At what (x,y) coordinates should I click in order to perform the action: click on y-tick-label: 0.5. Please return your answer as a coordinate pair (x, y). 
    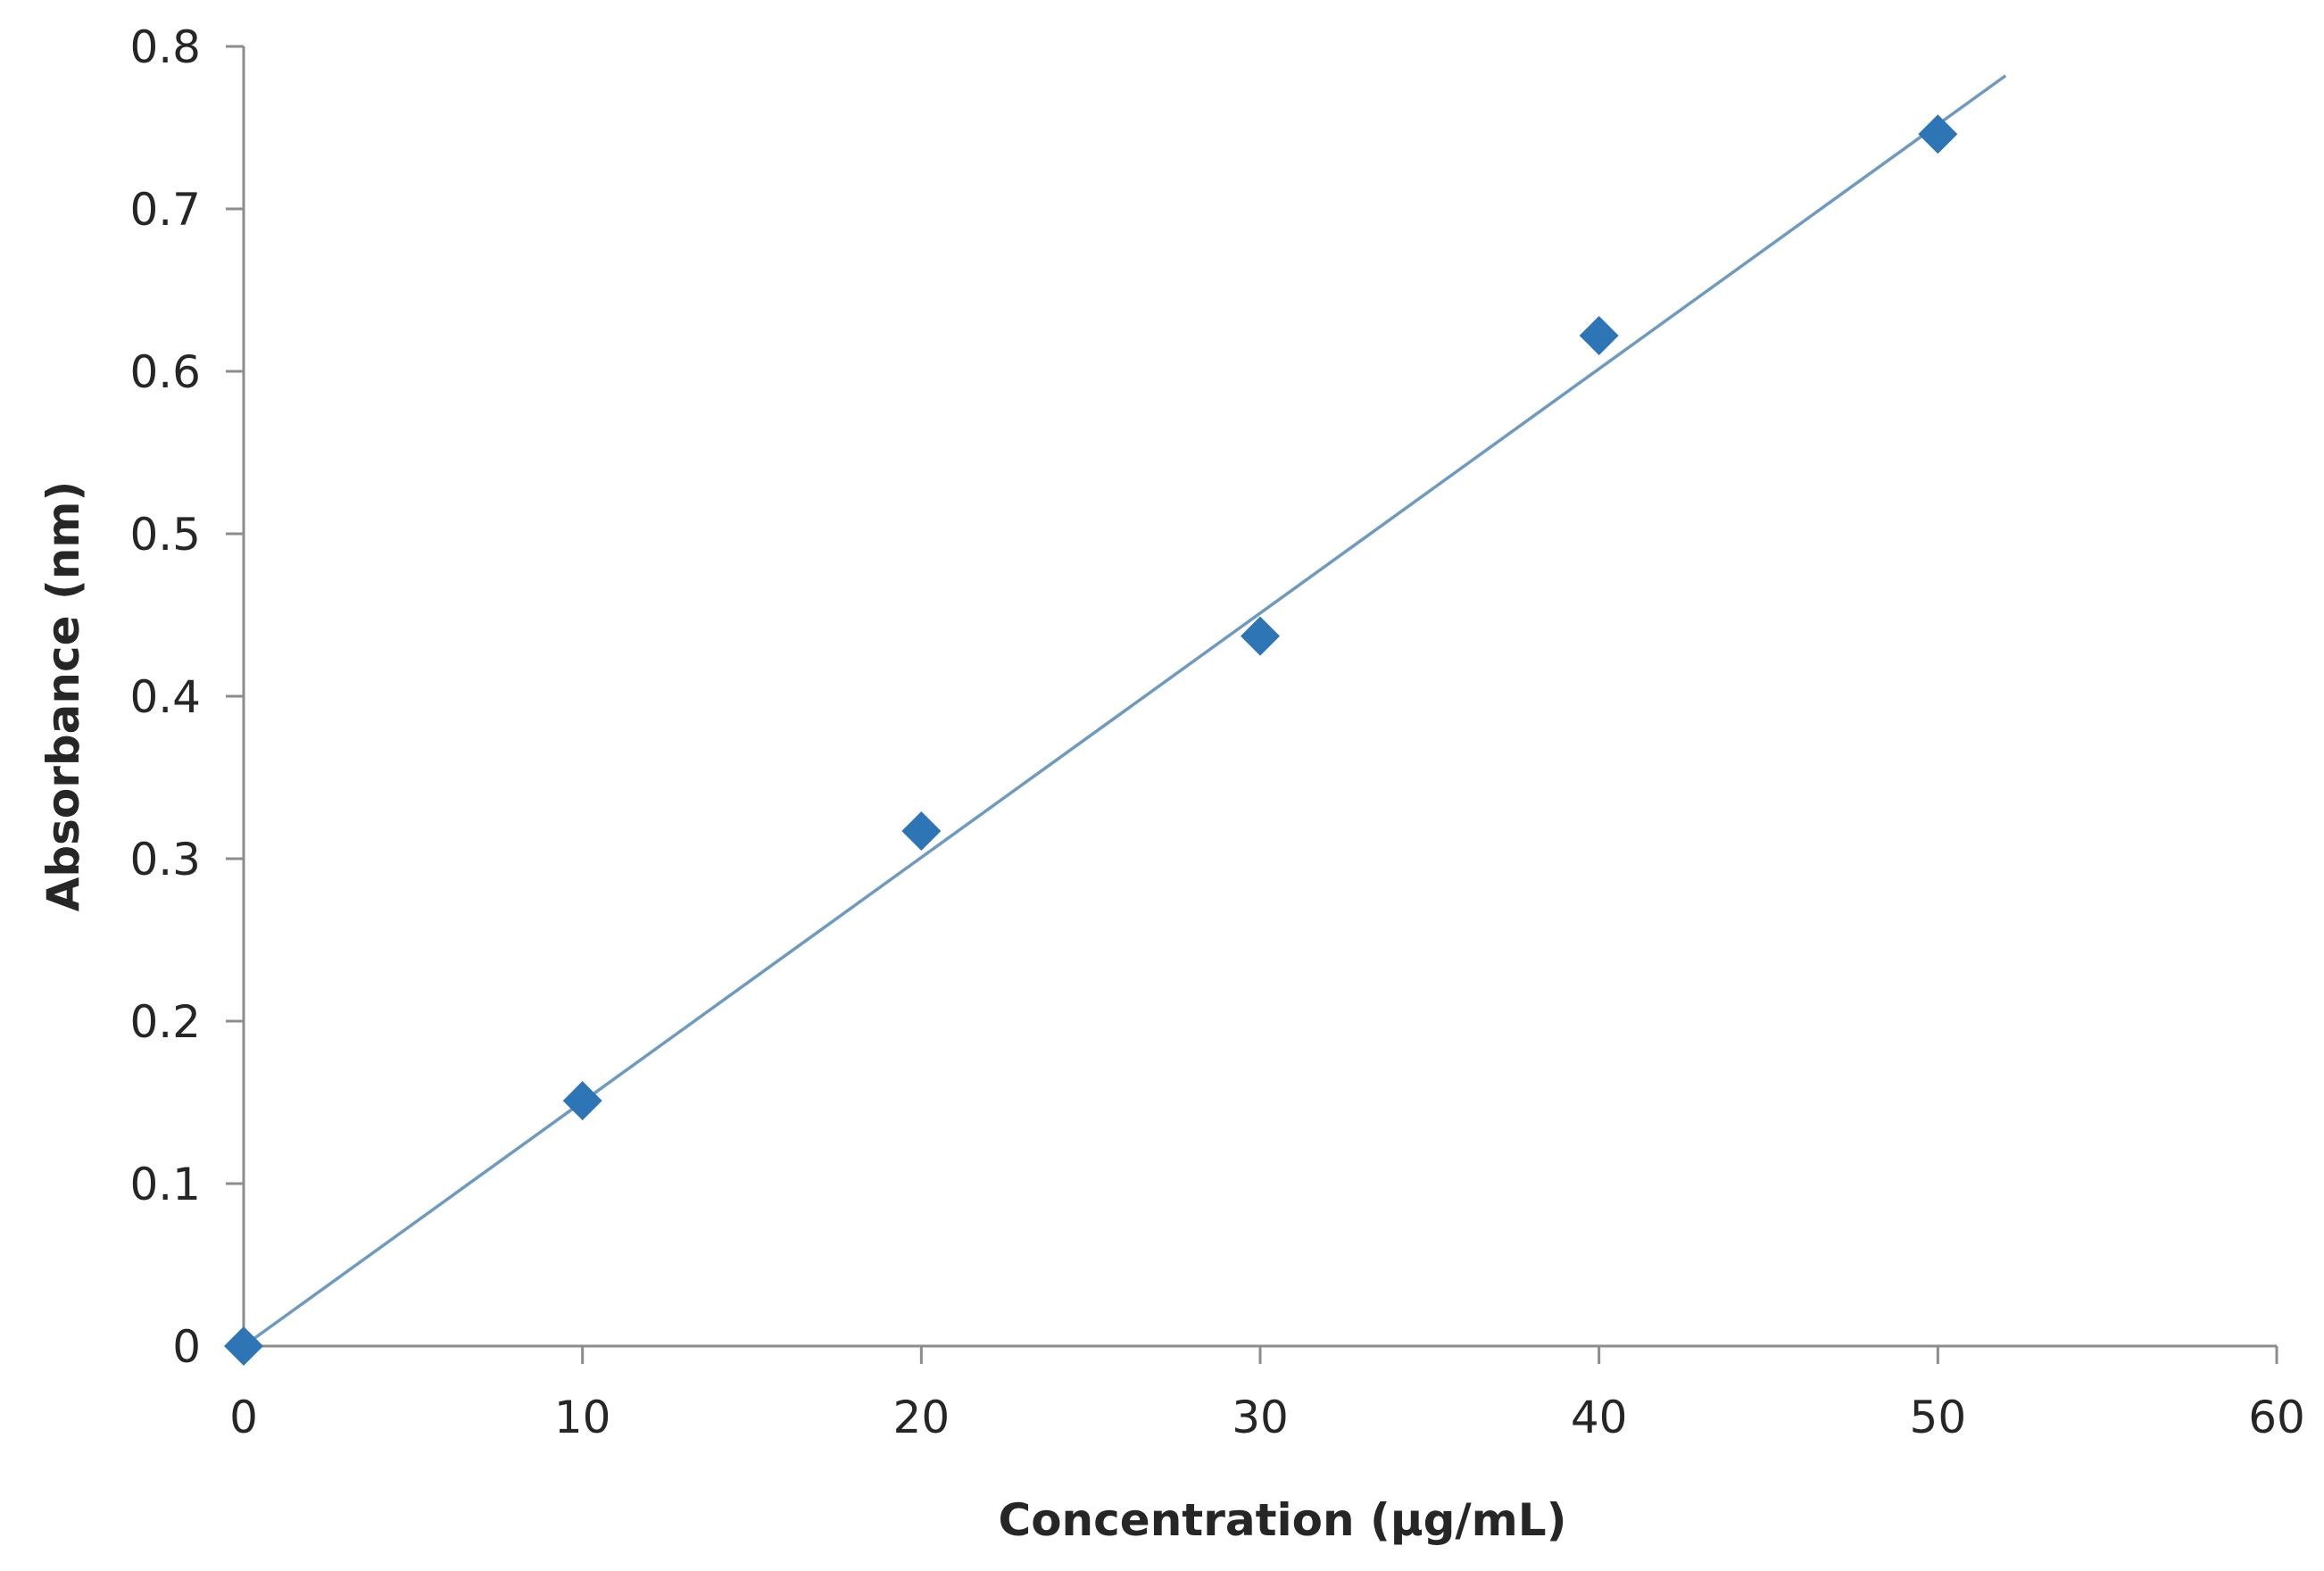
    Looking at the image, I should click on (165, 535).